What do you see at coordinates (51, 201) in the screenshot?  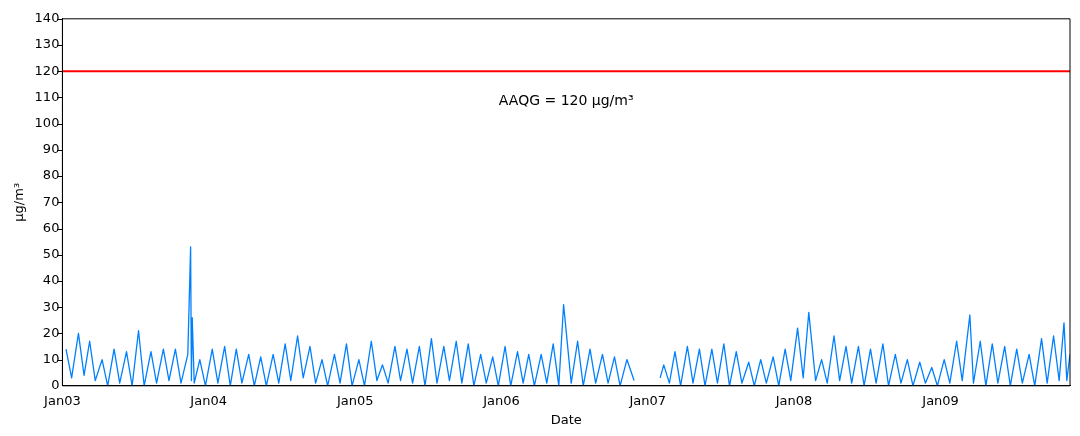 I see `y-tick-label: 70` at bounding box center [51, 201].